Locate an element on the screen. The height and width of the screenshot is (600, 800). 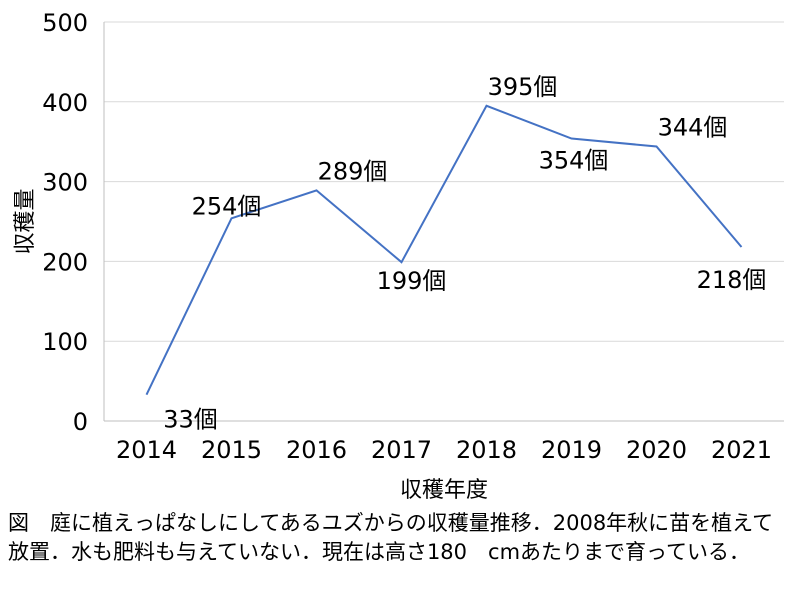
y-tick-label: 200 is located at coordinates (65, 262).